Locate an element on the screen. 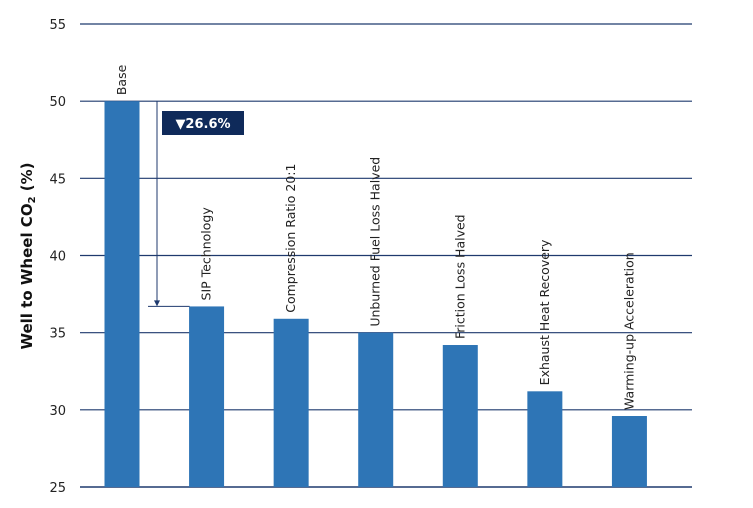 Image resolution: width=753 pixels, height=508 pixels. category-label: Unburned Fuel Loss Halved is located at coordinates (375, 242).